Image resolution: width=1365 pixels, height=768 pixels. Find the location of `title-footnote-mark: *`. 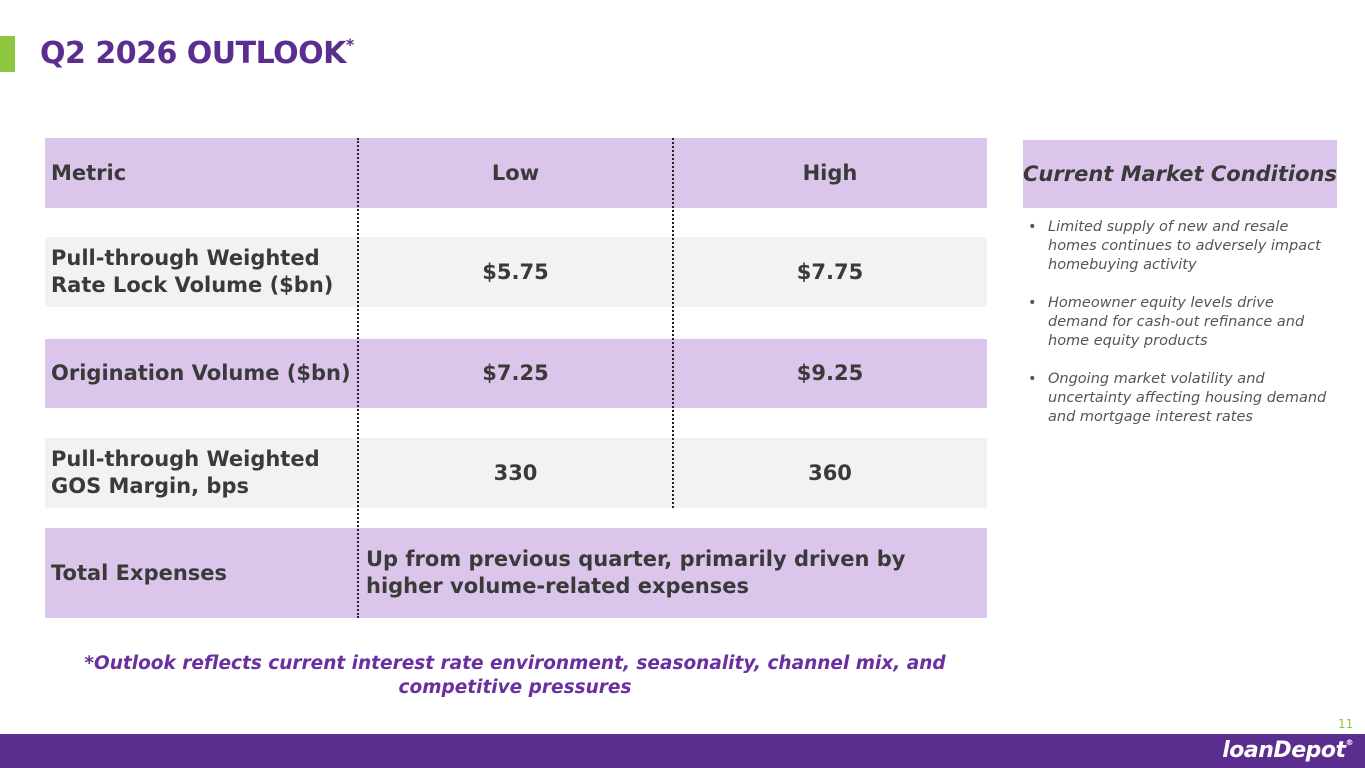

title-footnote-mark: * is located at coordinates (349, 44).